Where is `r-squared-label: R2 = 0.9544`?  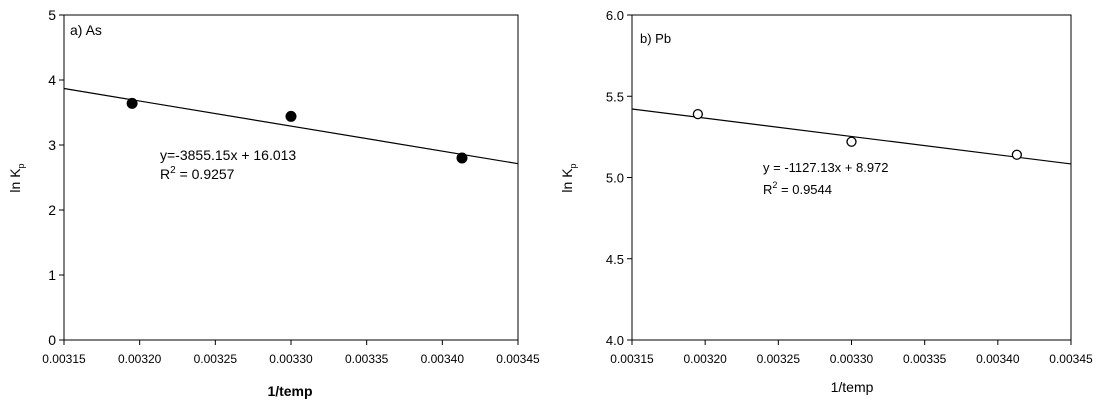
r-squared-label: R2 = 0.9544 is located at coordinates (797, 188).